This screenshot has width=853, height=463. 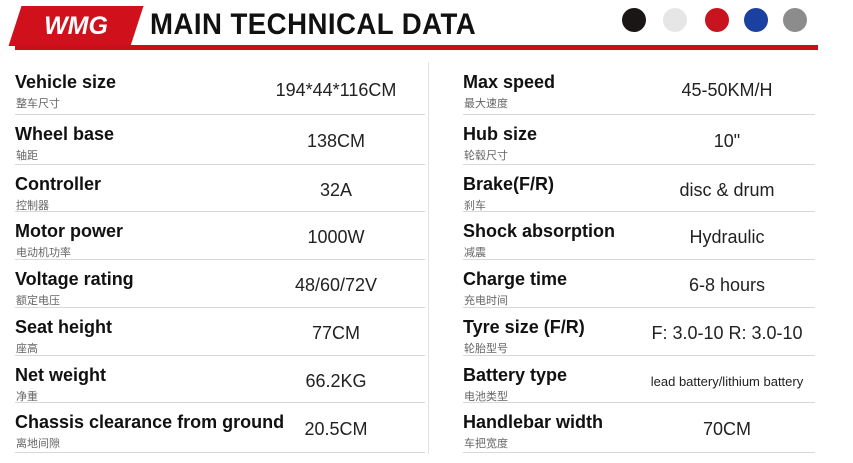 What do you see at coordinates (486, 104) in the screenshot?
I see `row-sublabel: 最大速度` at bounding box center [486, 104].